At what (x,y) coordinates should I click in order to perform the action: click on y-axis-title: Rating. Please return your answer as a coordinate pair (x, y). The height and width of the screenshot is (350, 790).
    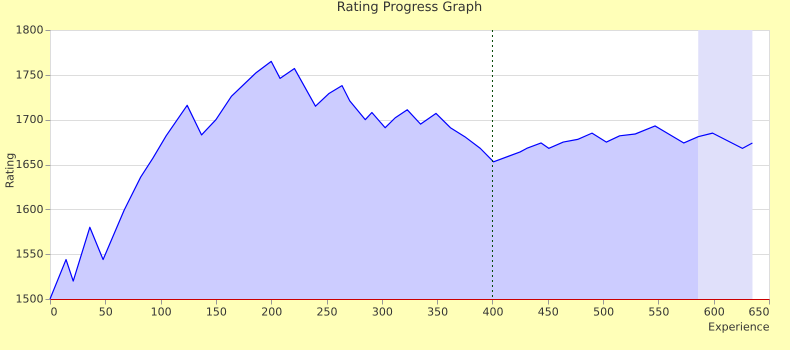
    Looking at the image, I should click on (10, 170).